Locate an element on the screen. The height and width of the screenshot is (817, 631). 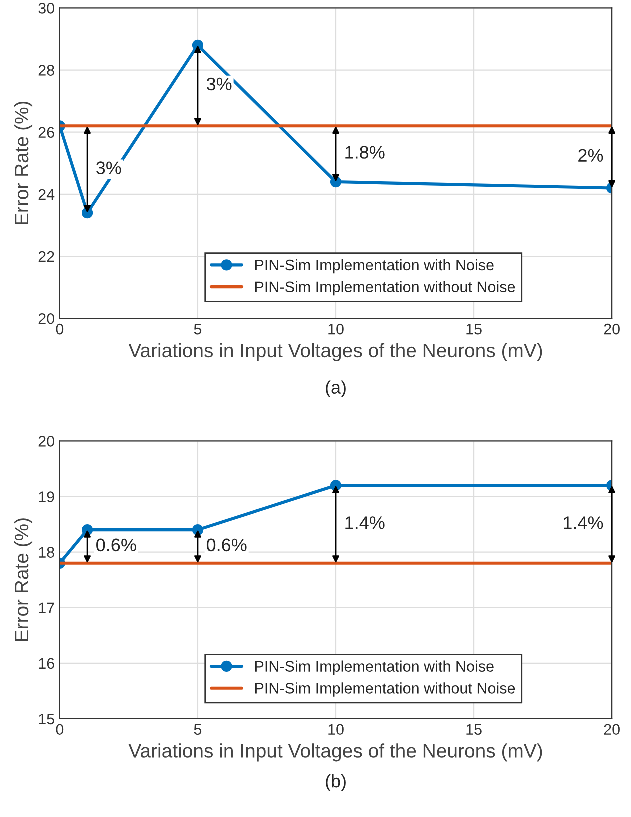
y-tick-label: 22 is located at coordinates (46, 256).